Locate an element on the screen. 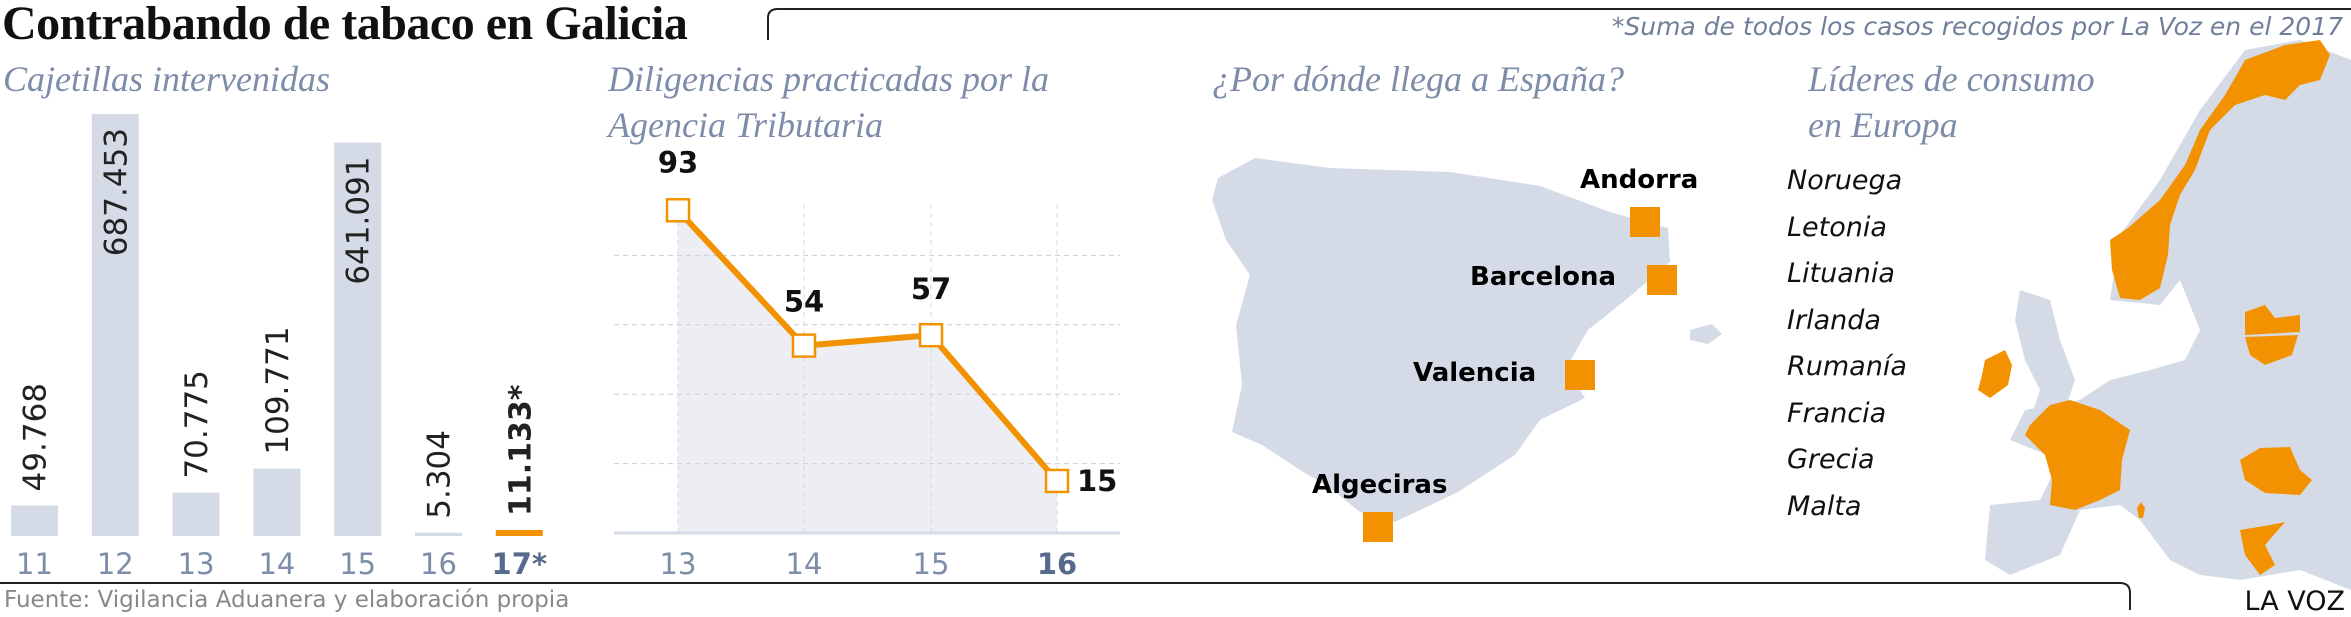 This screenshot has width=2351, height=617. country-shape-france is located at coordinates (2077, 455).